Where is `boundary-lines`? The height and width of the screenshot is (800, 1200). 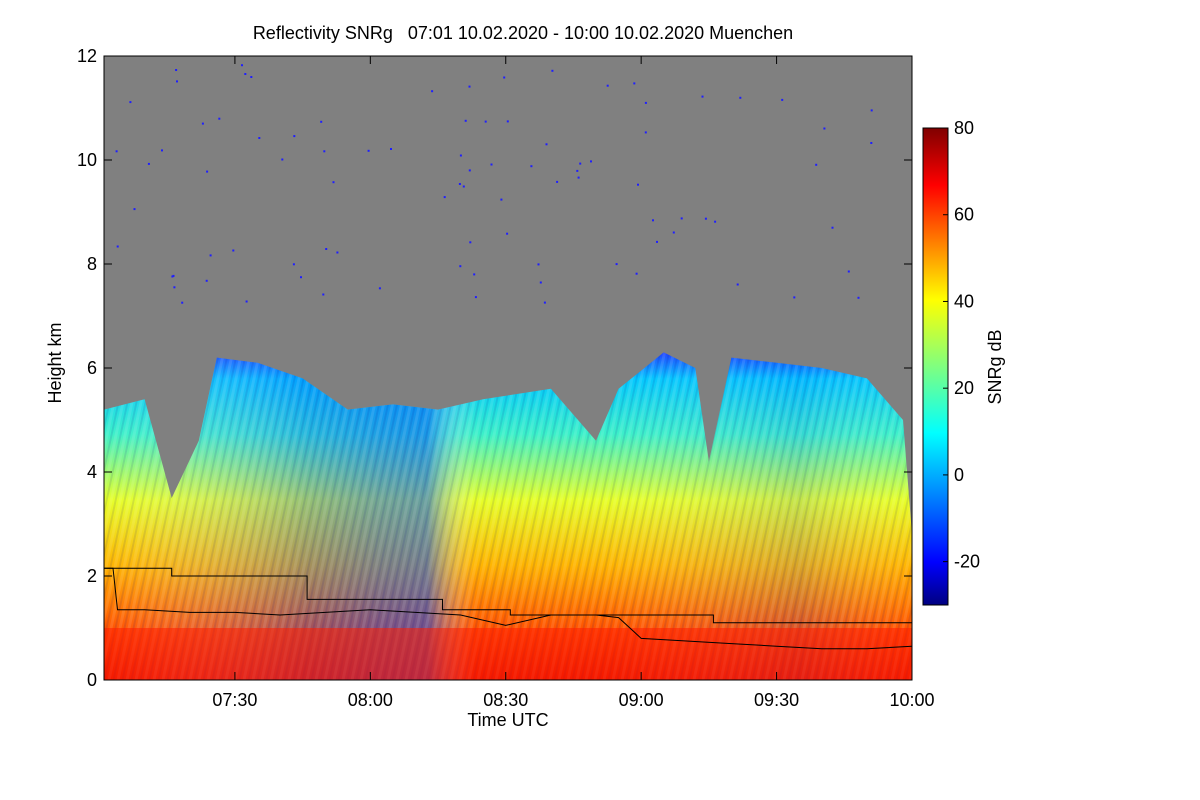 boundary-lines is located at coordinates (508, 608).